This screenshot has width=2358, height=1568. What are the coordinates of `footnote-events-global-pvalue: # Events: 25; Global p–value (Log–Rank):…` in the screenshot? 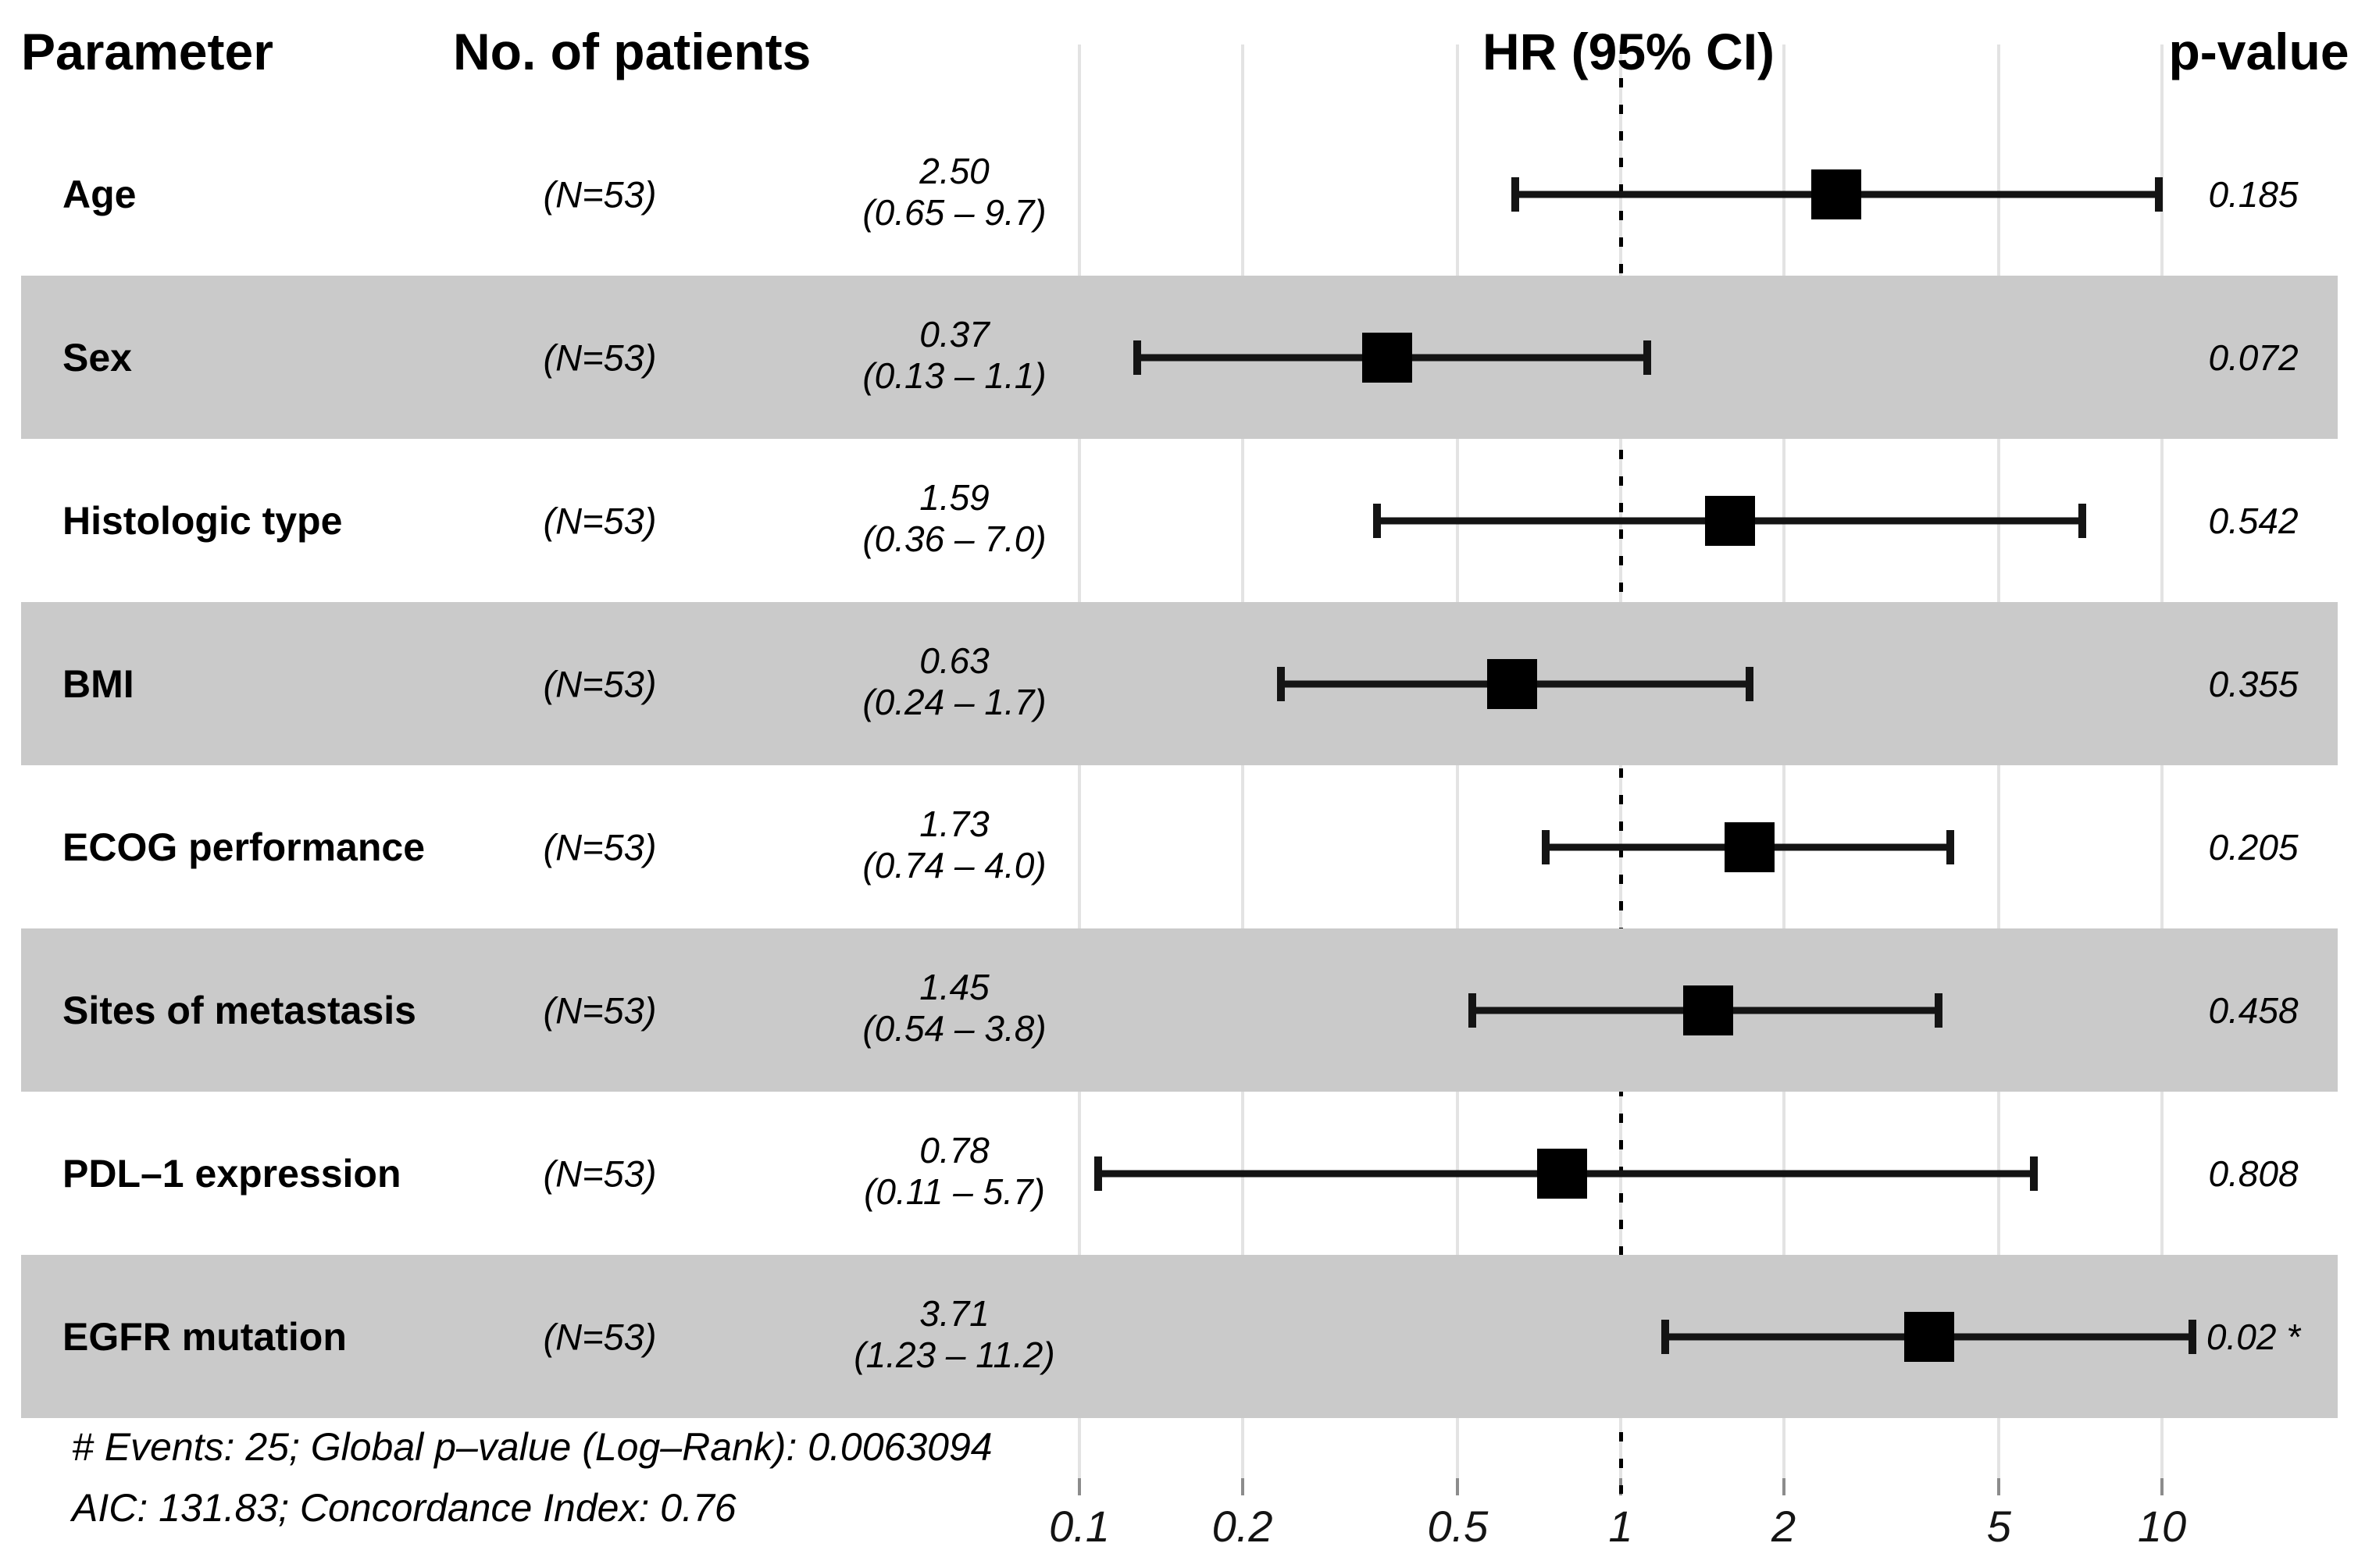 It's located at (532, 1447).